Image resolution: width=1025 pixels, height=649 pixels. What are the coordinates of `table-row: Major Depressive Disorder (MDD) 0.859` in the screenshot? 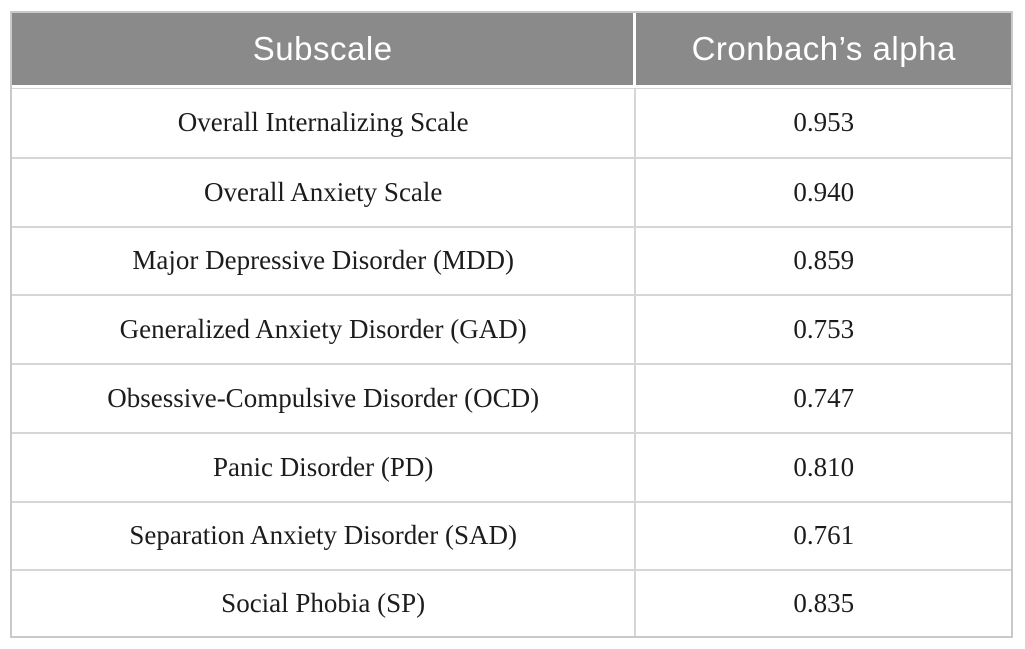 It's located at (511, 262).